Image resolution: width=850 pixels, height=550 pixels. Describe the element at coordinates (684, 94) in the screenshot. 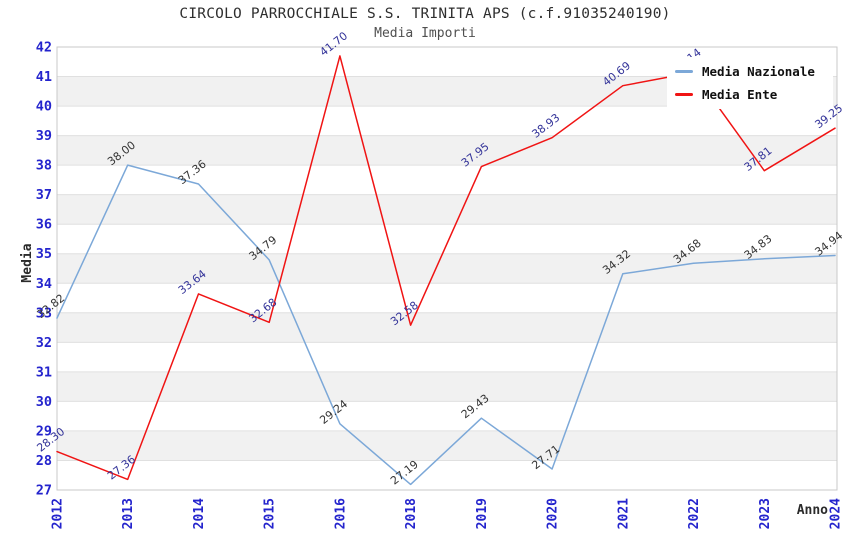

I see `media-ente-line-swatch-icon` at that location.